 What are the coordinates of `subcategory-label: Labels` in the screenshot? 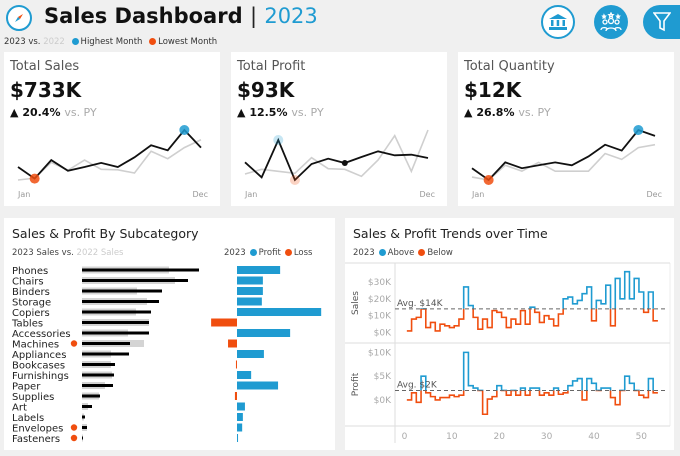 It's located at (28, 418).